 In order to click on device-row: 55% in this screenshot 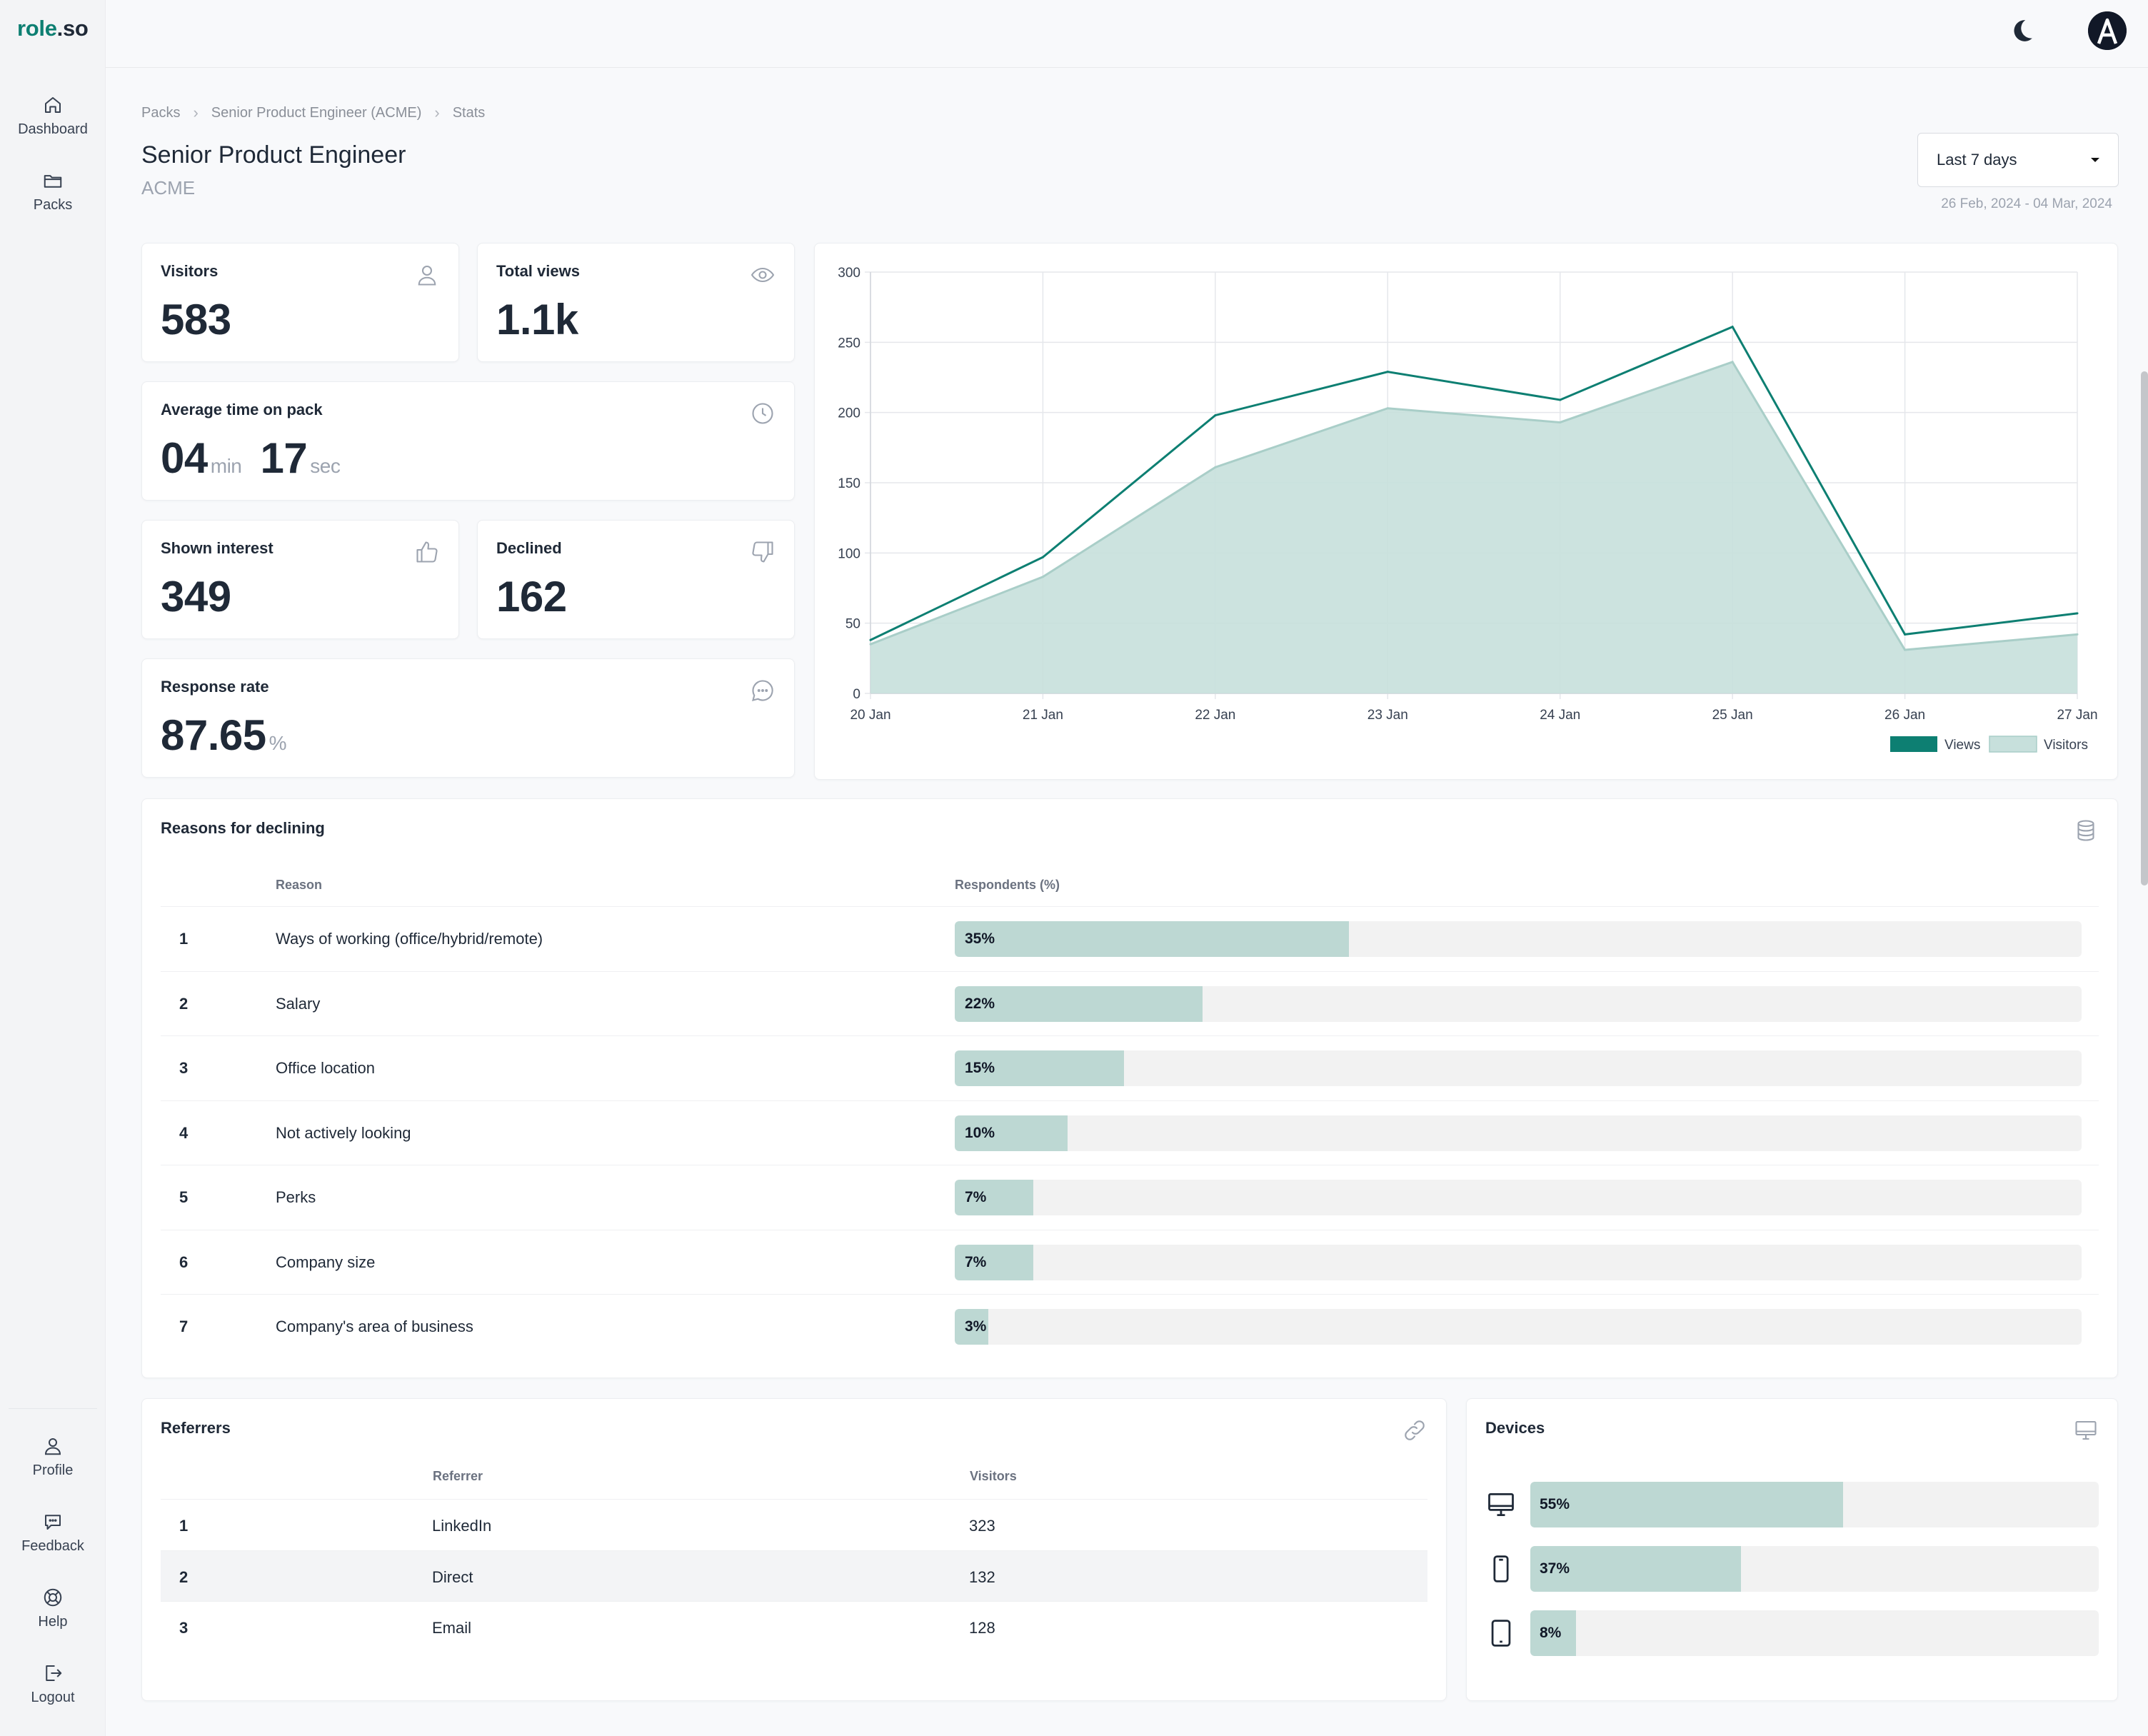, I will do `click(1792, 1504)`.